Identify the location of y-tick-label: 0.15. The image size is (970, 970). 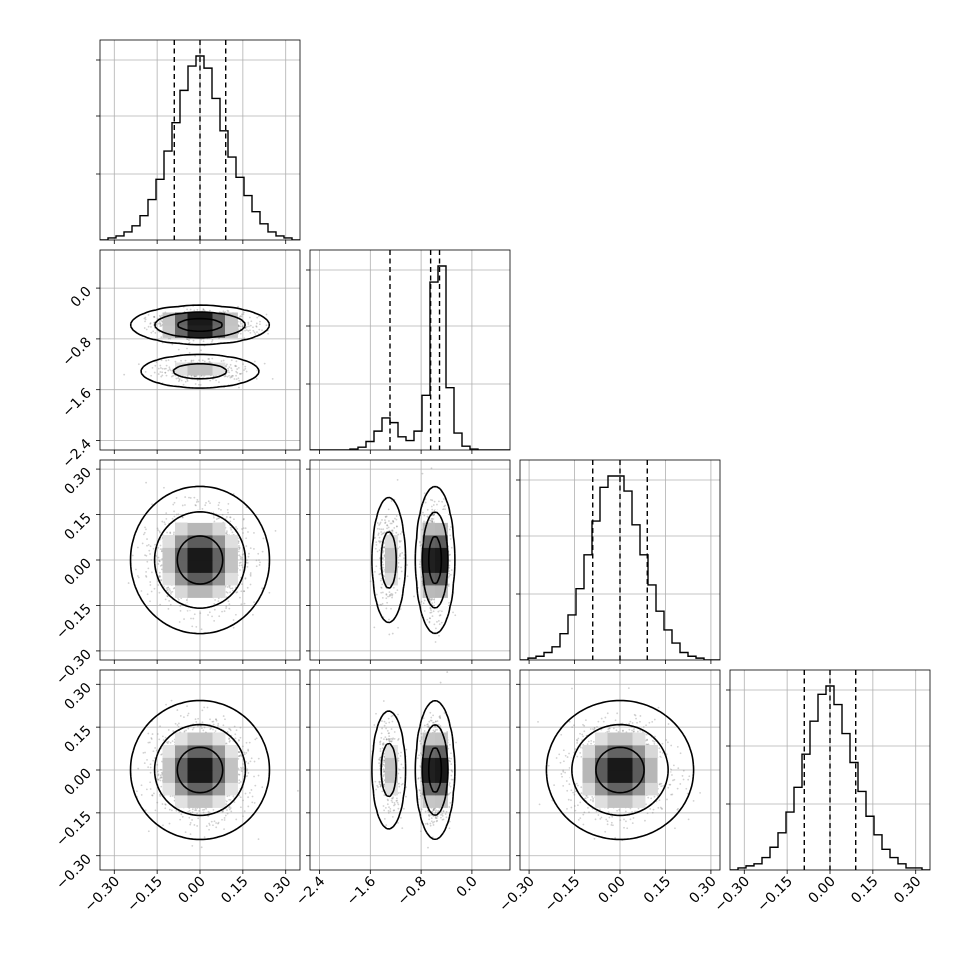
(77, 739).